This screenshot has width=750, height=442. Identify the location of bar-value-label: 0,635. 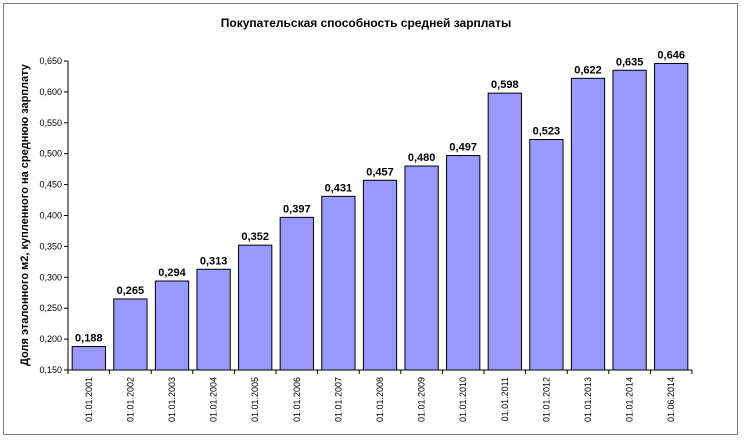
(630, 62).